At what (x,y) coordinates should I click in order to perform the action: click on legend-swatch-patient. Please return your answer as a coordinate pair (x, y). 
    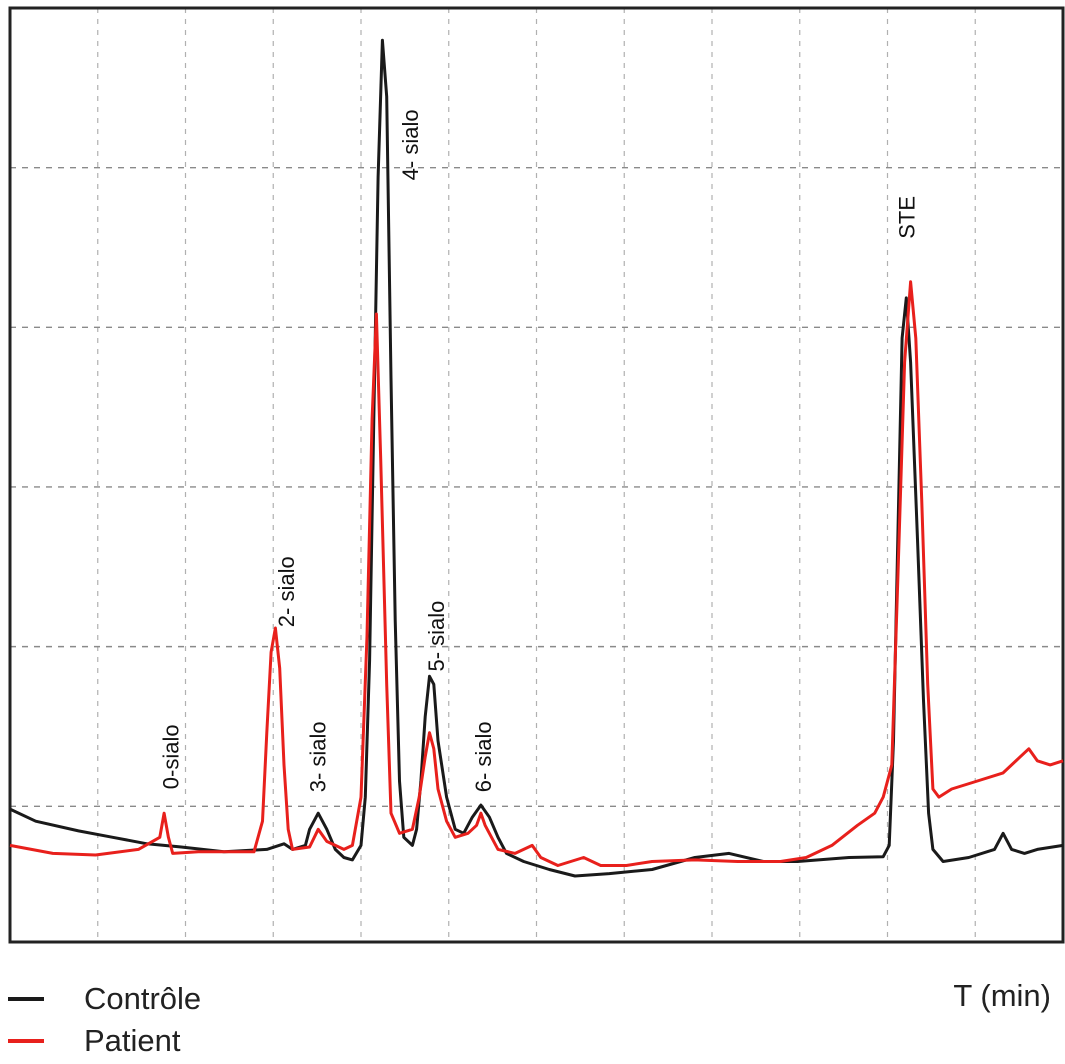
    Looking at the image, I should click on (26, 1041).